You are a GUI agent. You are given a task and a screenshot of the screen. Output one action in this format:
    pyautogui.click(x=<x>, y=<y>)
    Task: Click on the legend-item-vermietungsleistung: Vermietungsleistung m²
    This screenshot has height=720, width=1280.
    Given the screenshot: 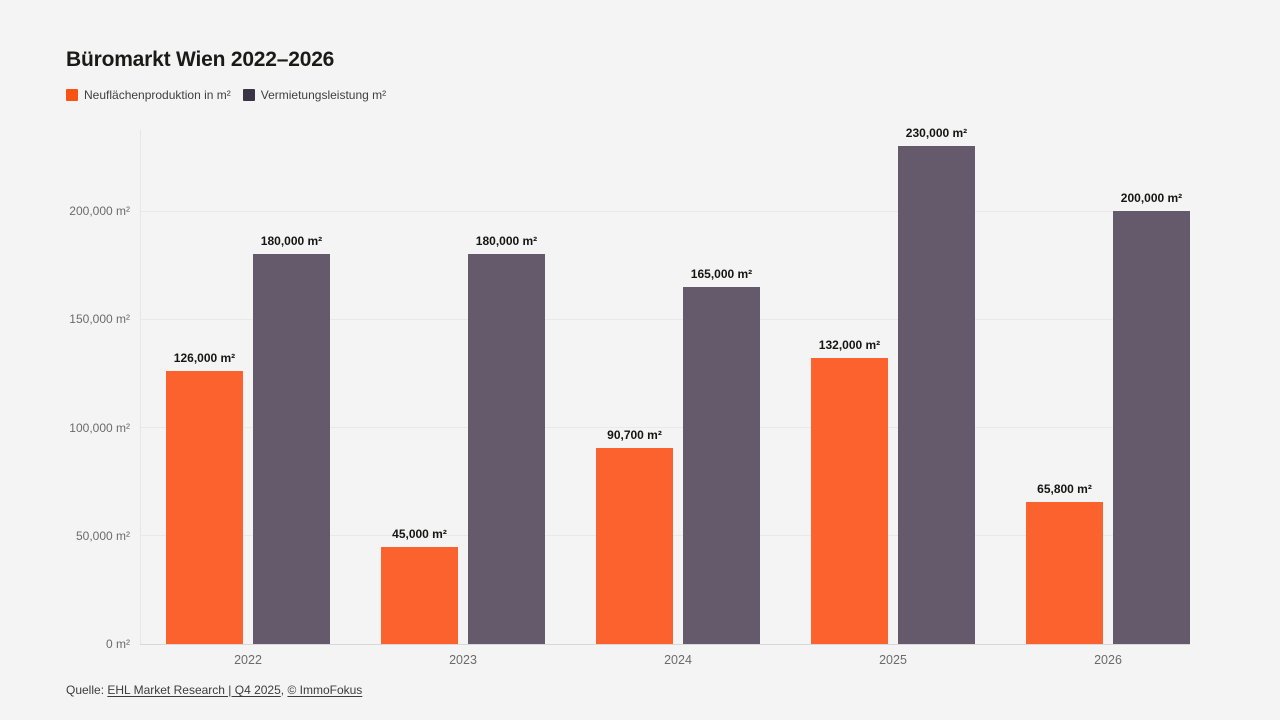 What is the action you would take?
    pyautogui.click(x=314, y=95)
    